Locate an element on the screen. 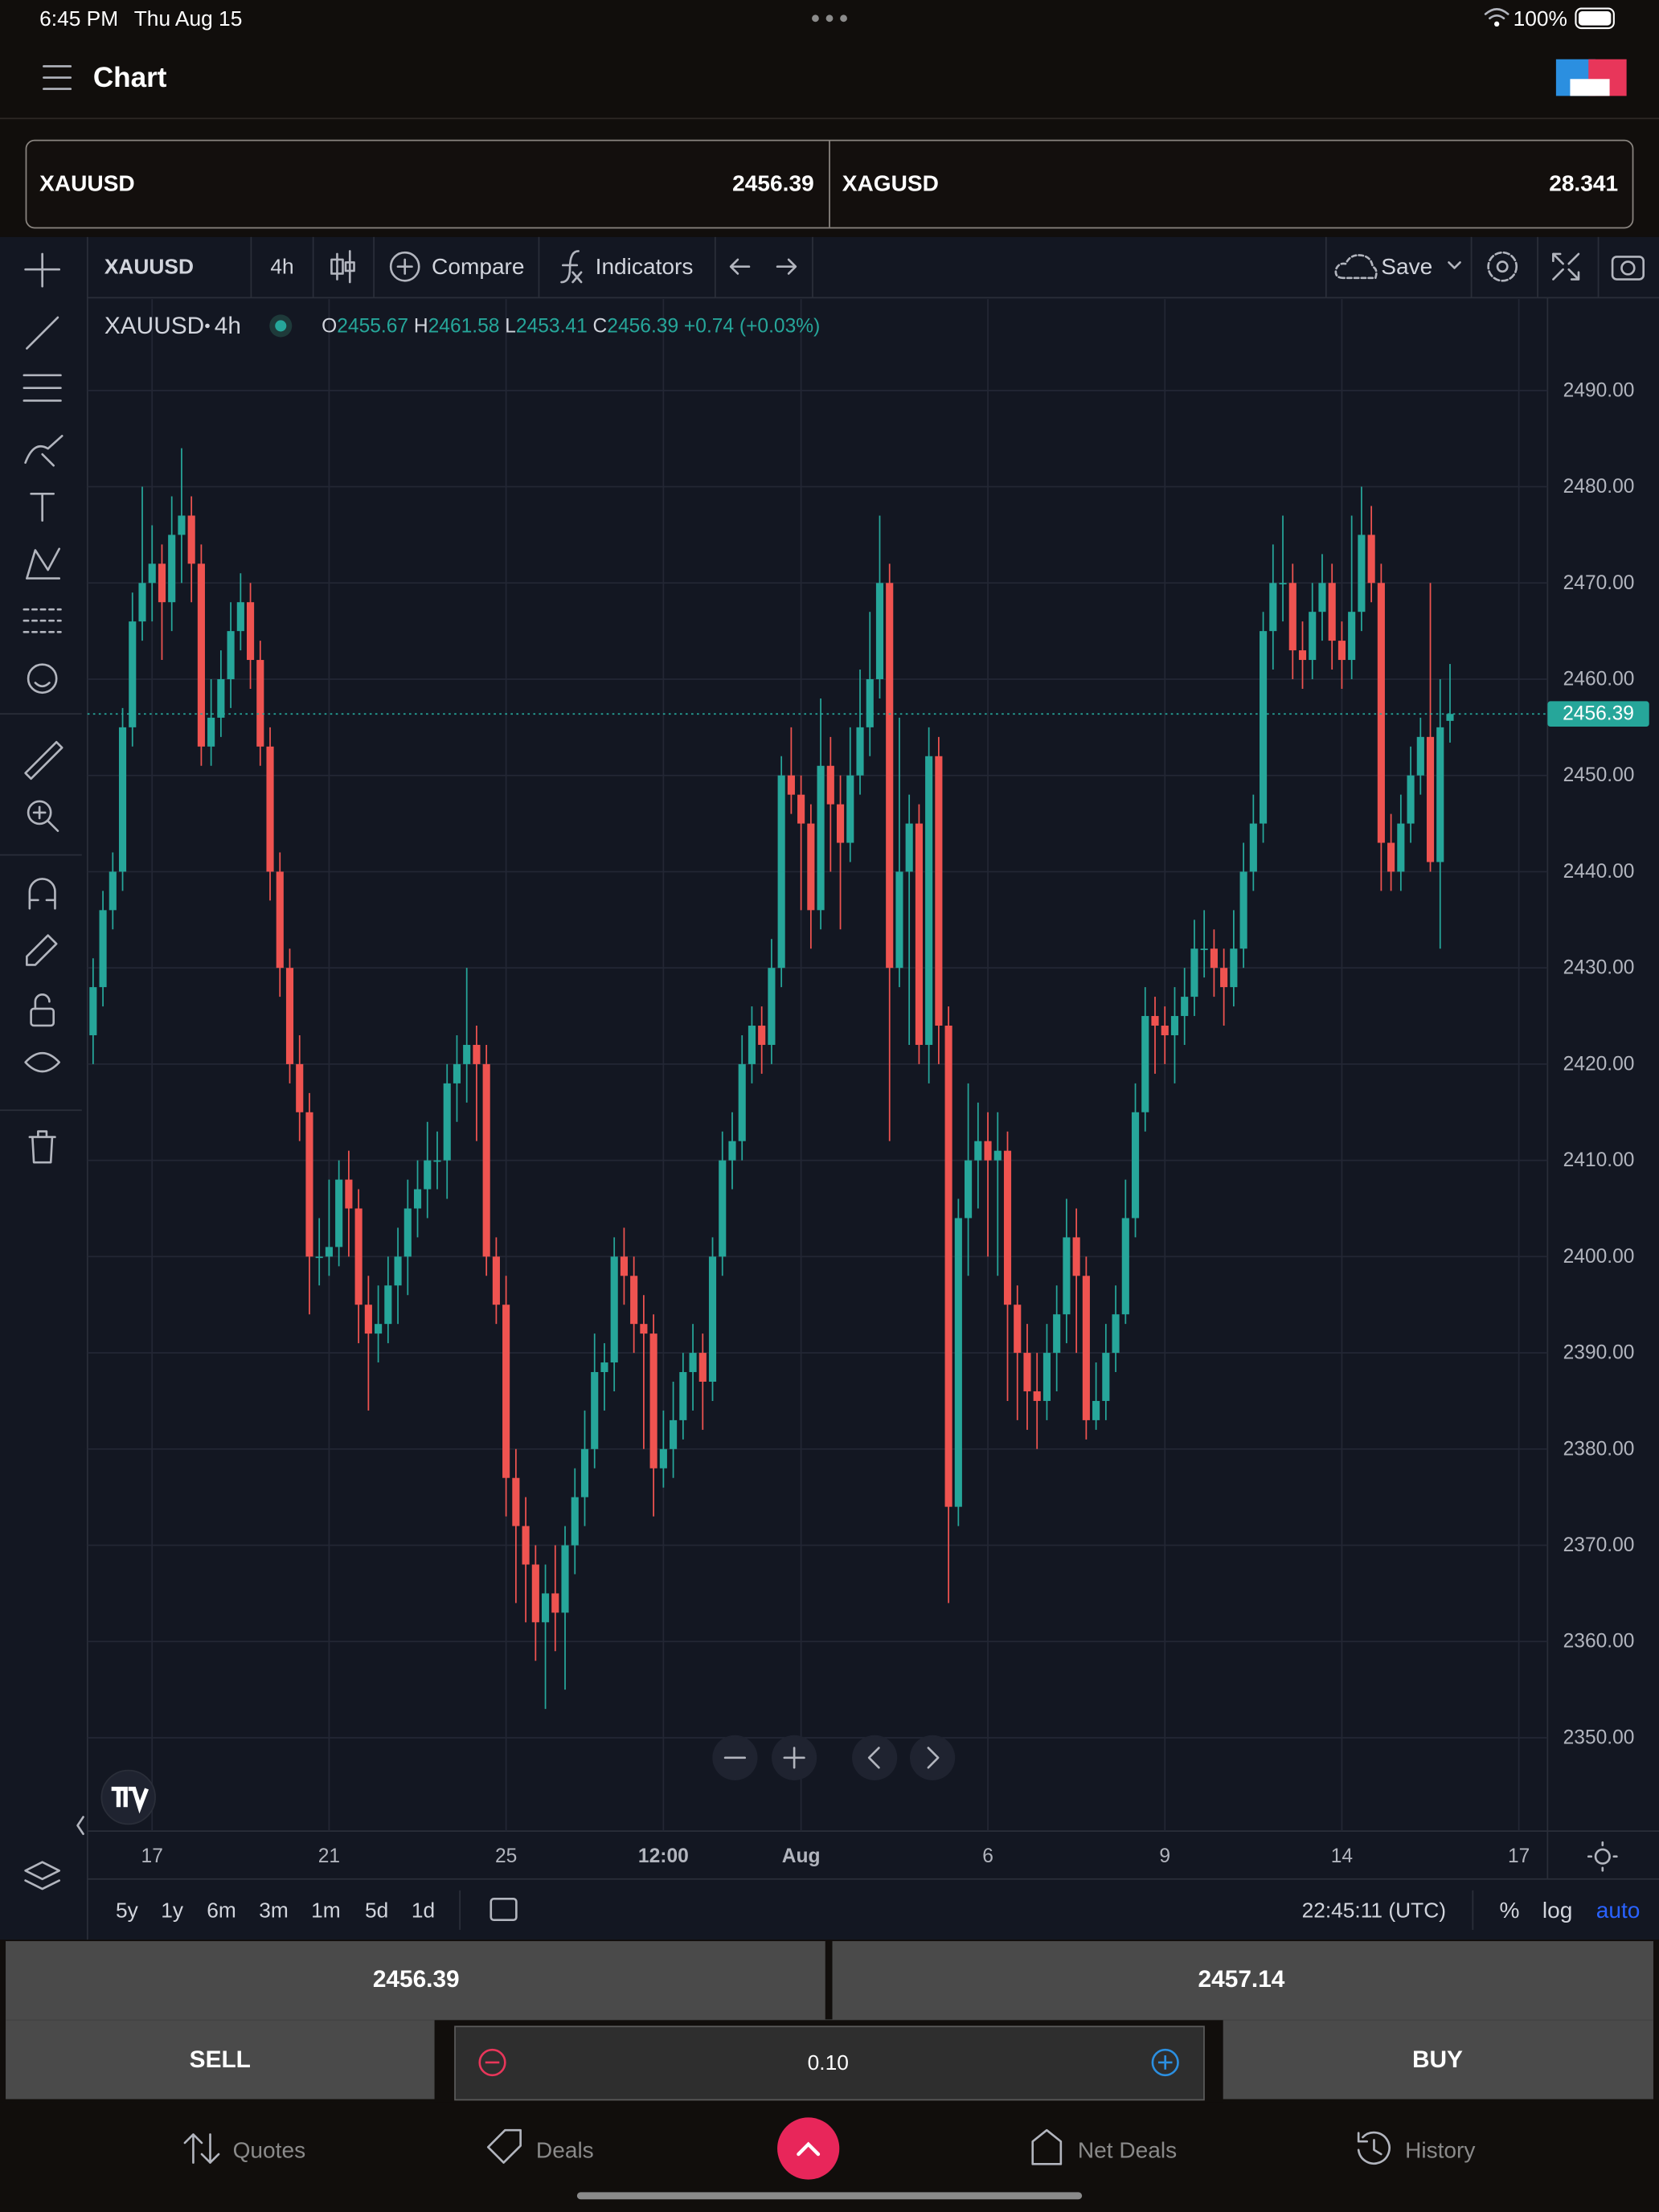 Image resolution: width=1659 pixels, height=2212 pixels. toolbar-separators is located at coordinates (925, 267).